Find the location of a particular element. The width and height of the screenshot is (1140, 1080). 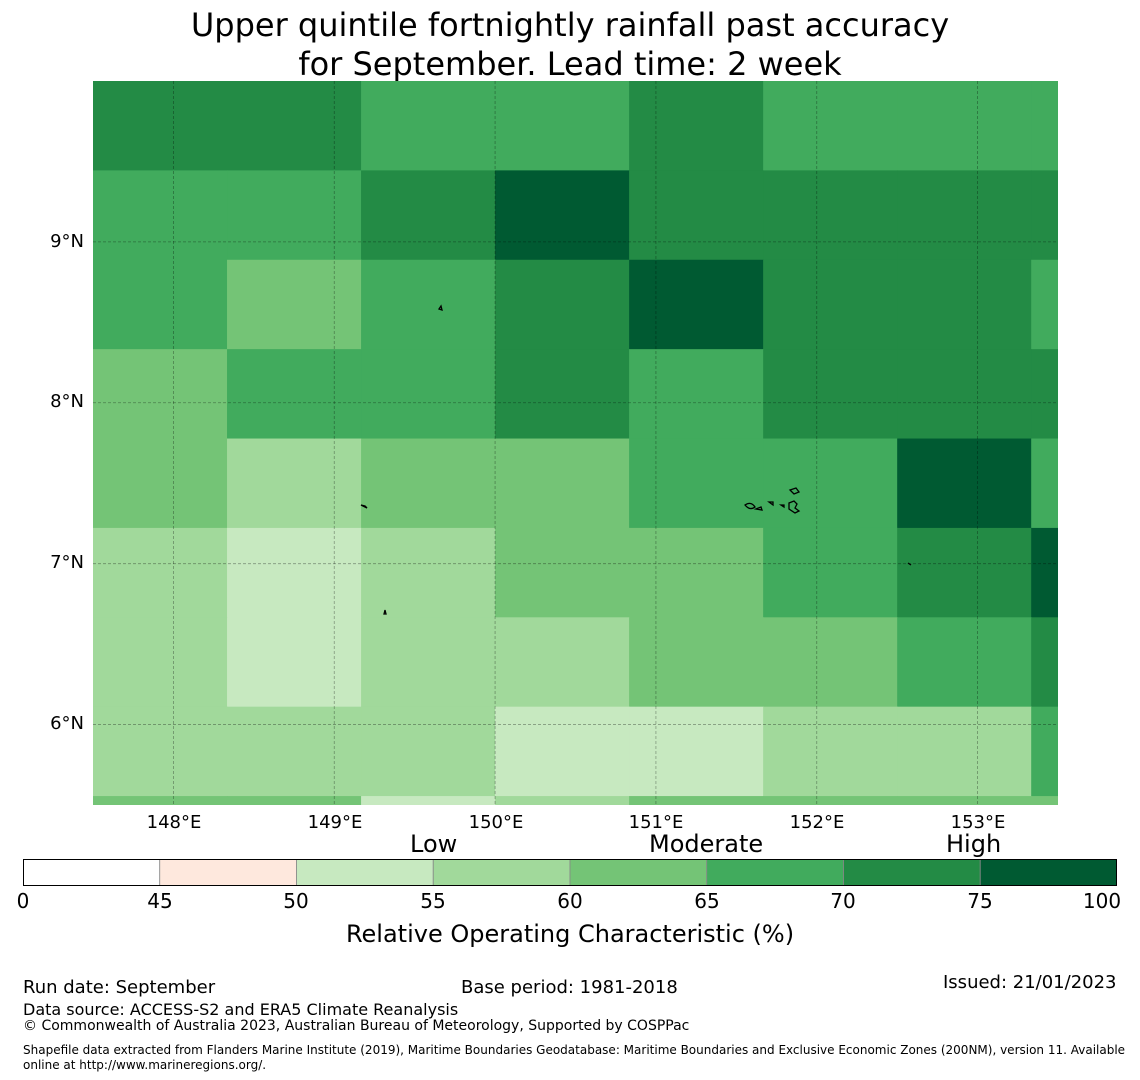

lat-label-9n: 9°N is located at coordinates (67, 241).